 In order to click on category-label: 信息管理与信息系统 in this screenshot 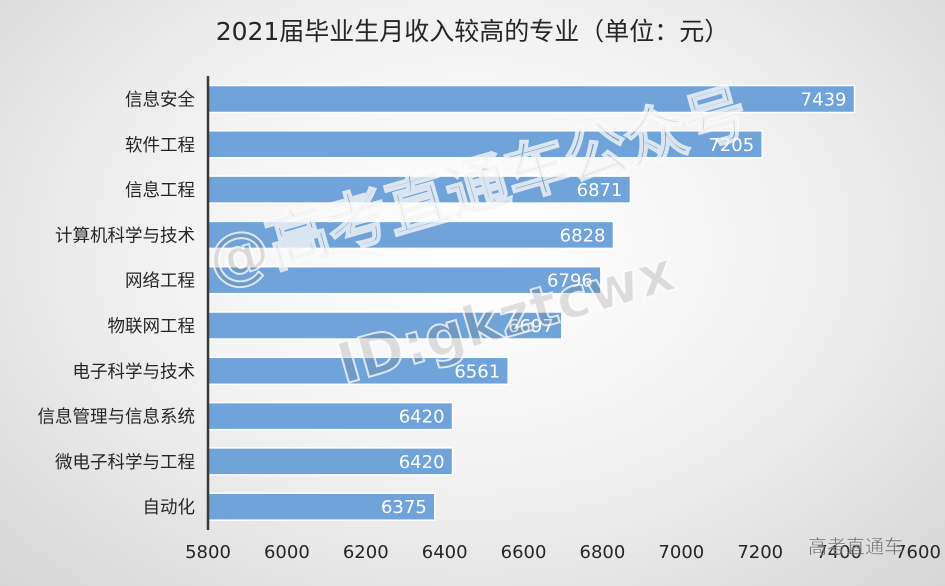, I will do `click(117, 418)`.